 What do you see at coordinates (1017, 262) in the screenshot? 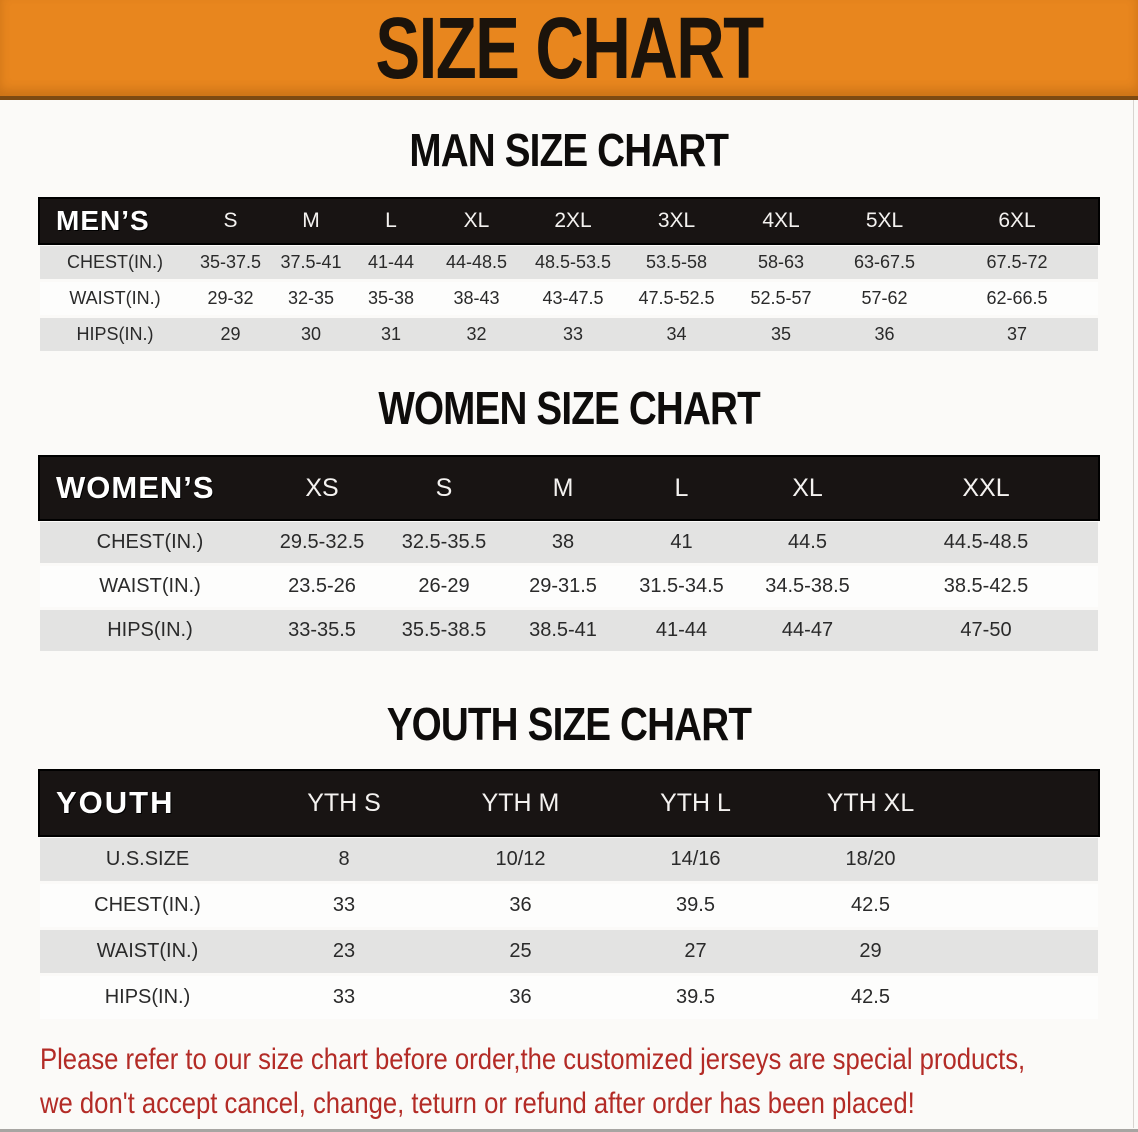
I see `measurement-value: 67.5-72` at bounding box center [1017, 262].